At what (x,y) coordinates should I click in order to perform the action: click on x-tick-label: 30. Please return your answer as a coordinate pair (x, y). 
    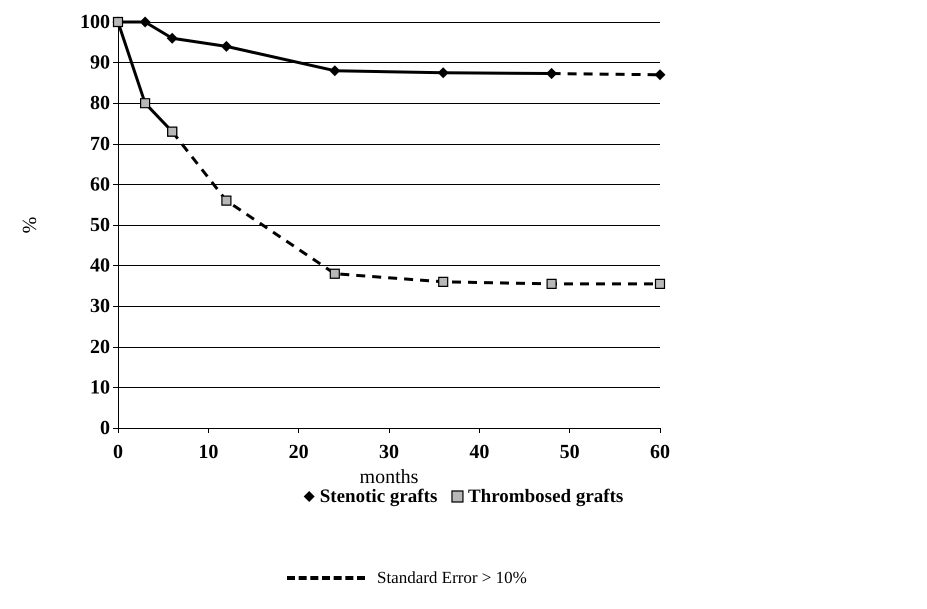
    Looking at the image, I should click on (389, 452).